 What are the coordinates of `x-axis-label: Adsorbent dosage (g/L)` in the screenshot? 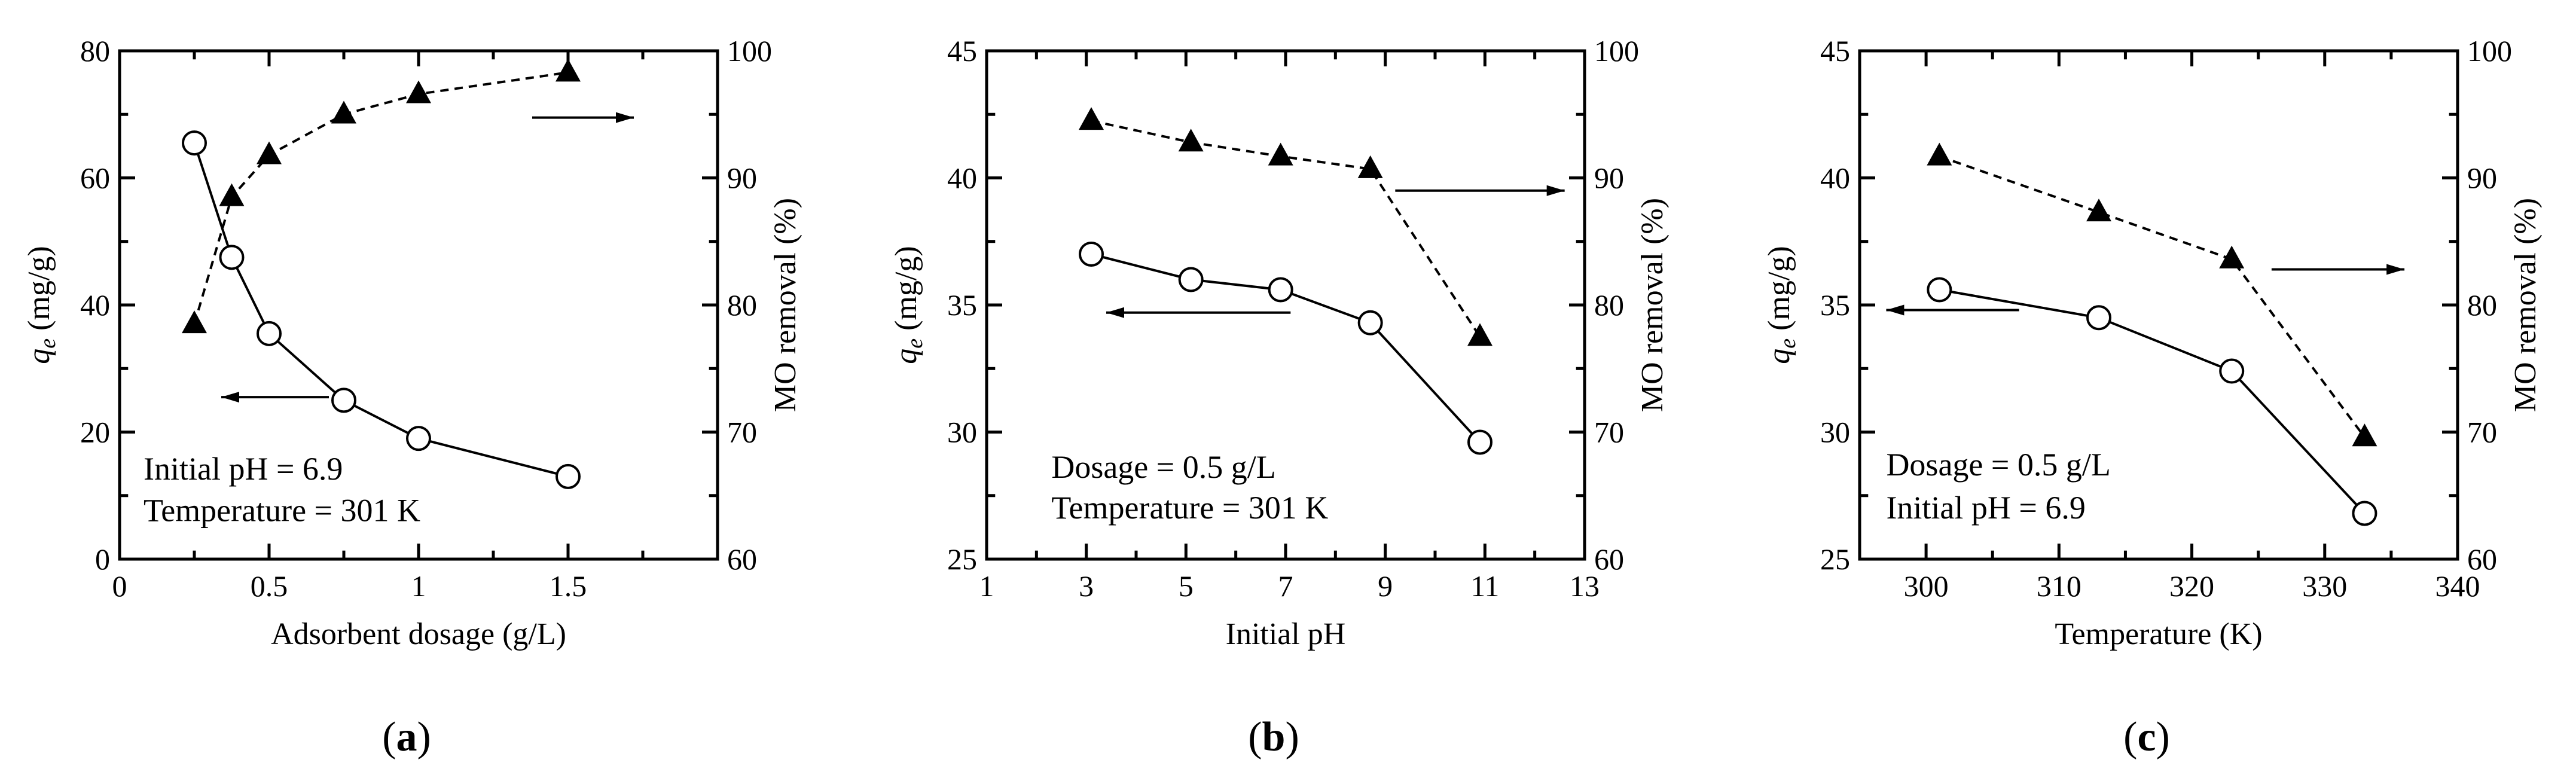 It's located at (419, 634).